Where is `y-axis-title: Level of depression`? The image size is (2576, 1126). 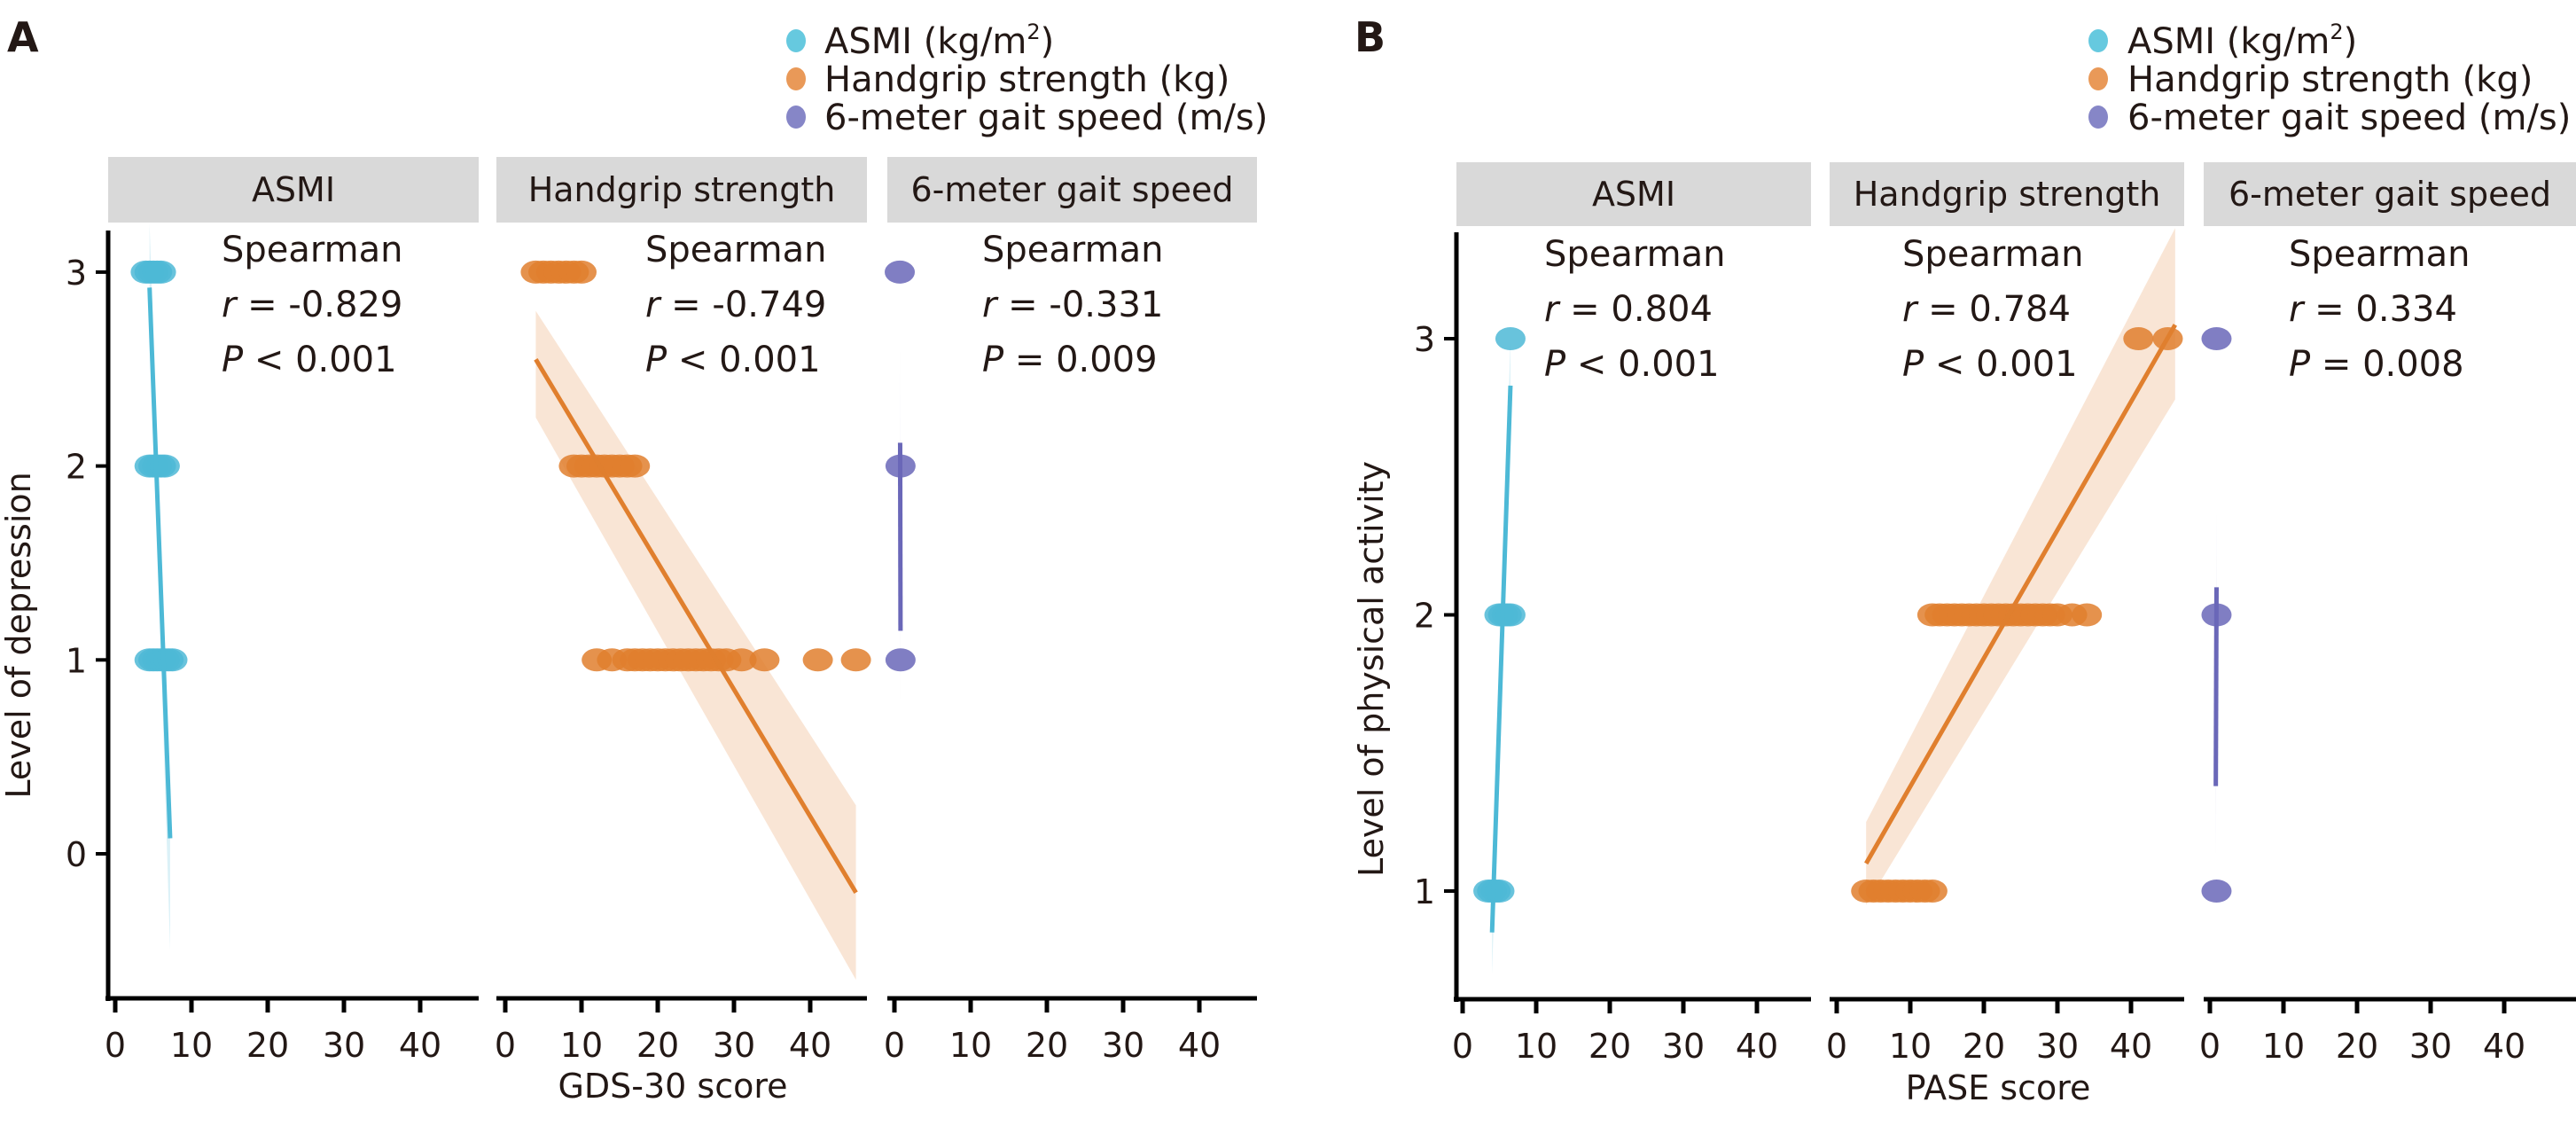
y-axis-title: Level of depression is located at coordinates (19, 635).